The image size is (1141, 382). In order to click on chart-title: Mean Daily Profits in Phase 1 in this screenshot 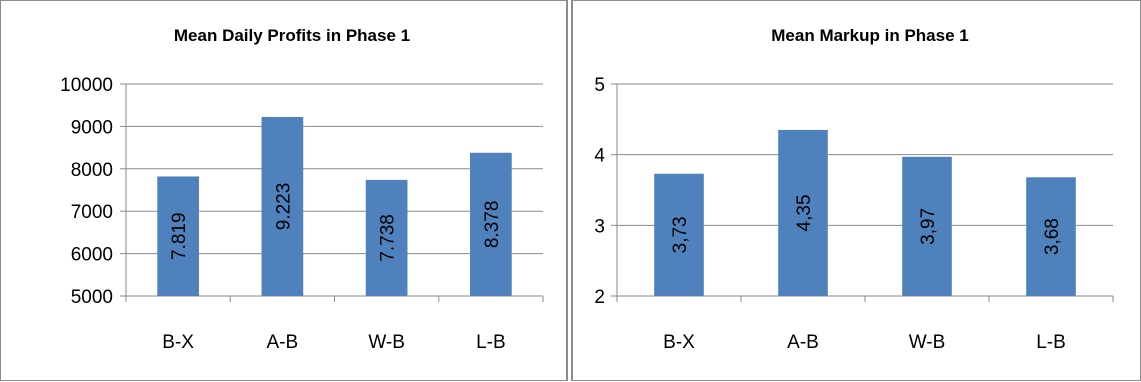, I will do `click(292, 35)`.